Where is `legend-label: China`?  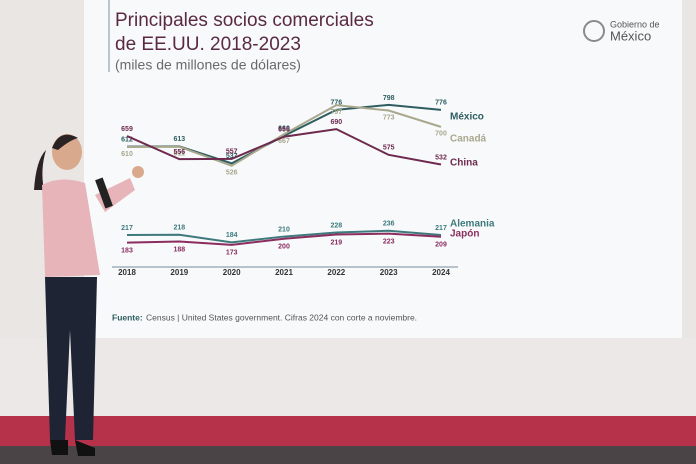 legend-label: China is located at coordinates (464, 163).